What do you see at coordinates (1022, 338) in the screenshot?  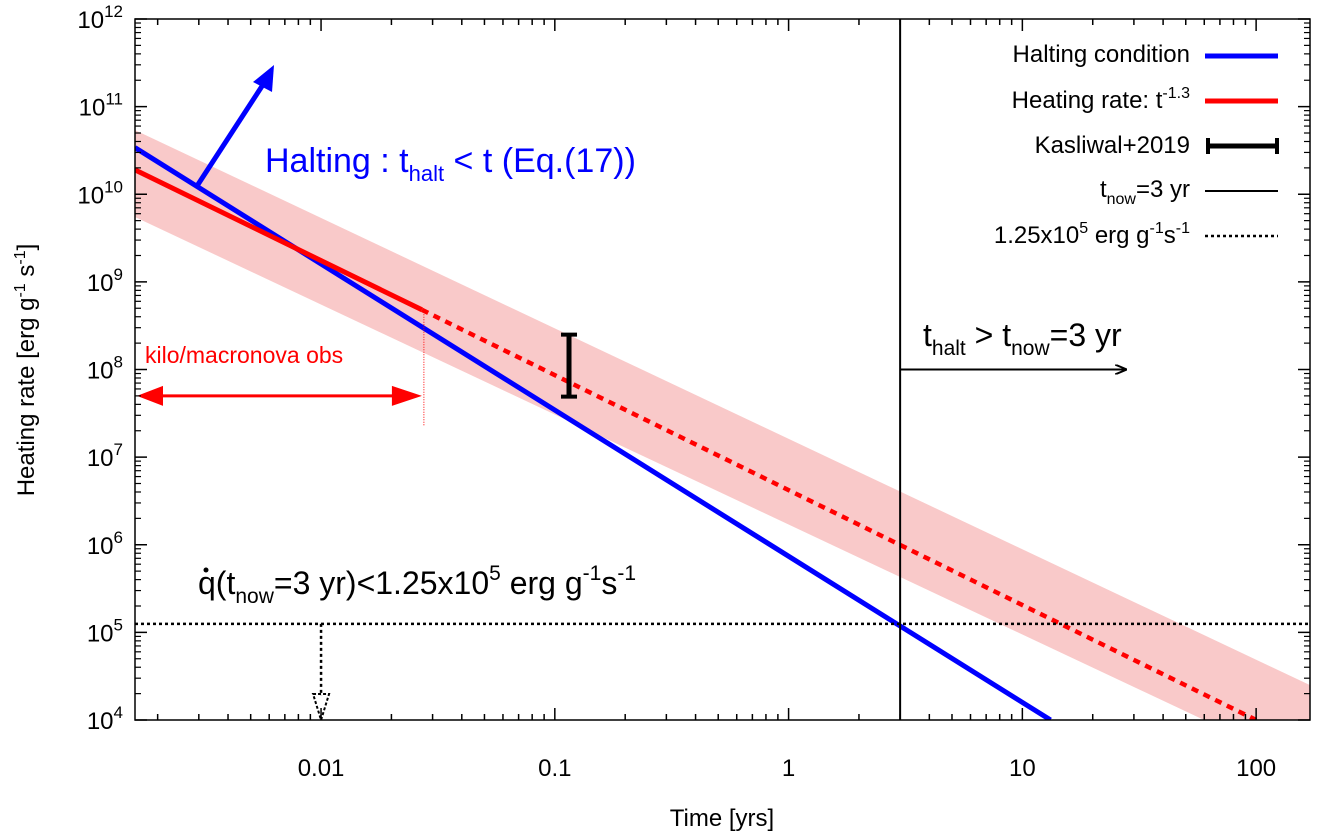 I see `thalt-annotation: thalt > tnow=3 yr` at bounding box center [1022, 338].